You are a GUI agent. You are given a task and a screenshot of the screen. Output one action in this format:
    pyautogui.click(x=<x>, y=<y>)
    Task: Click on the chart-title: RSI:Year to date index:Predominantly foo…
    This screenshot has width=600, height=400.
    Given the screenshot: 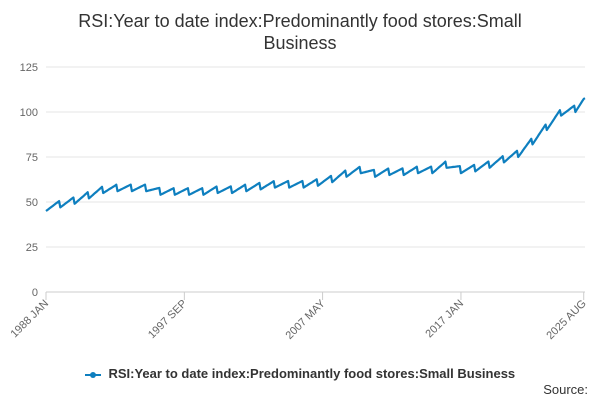 What is the action you would take?
    pyautogui.click(x=300, y=32)
    